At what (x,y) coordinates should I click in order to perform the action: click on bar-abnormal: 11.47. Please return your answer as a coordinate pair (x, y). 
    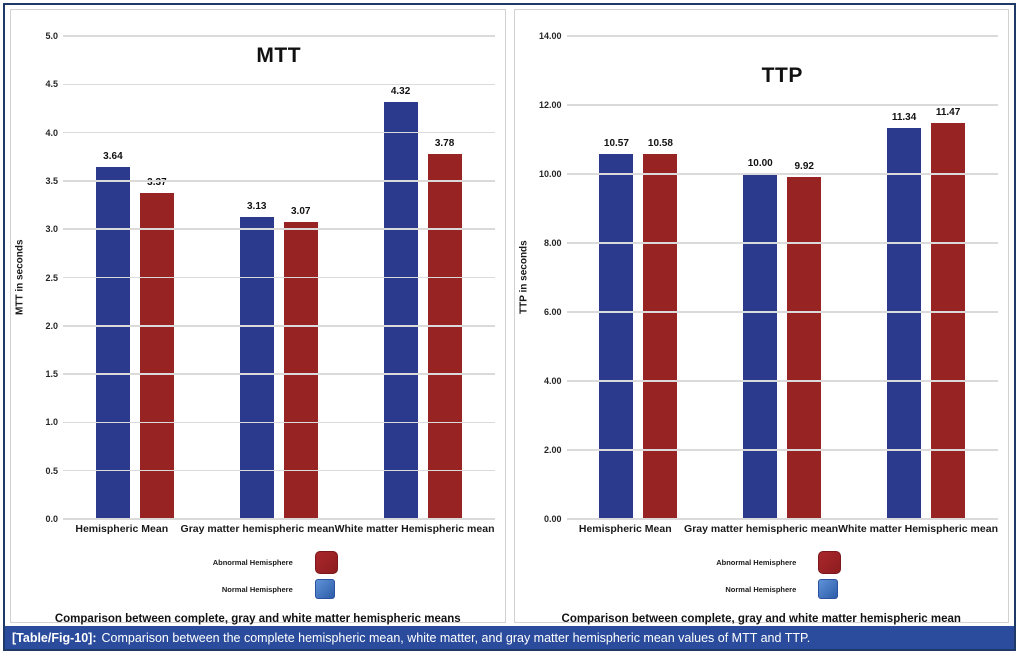
    Looking at the image, I should click on (948, 313).